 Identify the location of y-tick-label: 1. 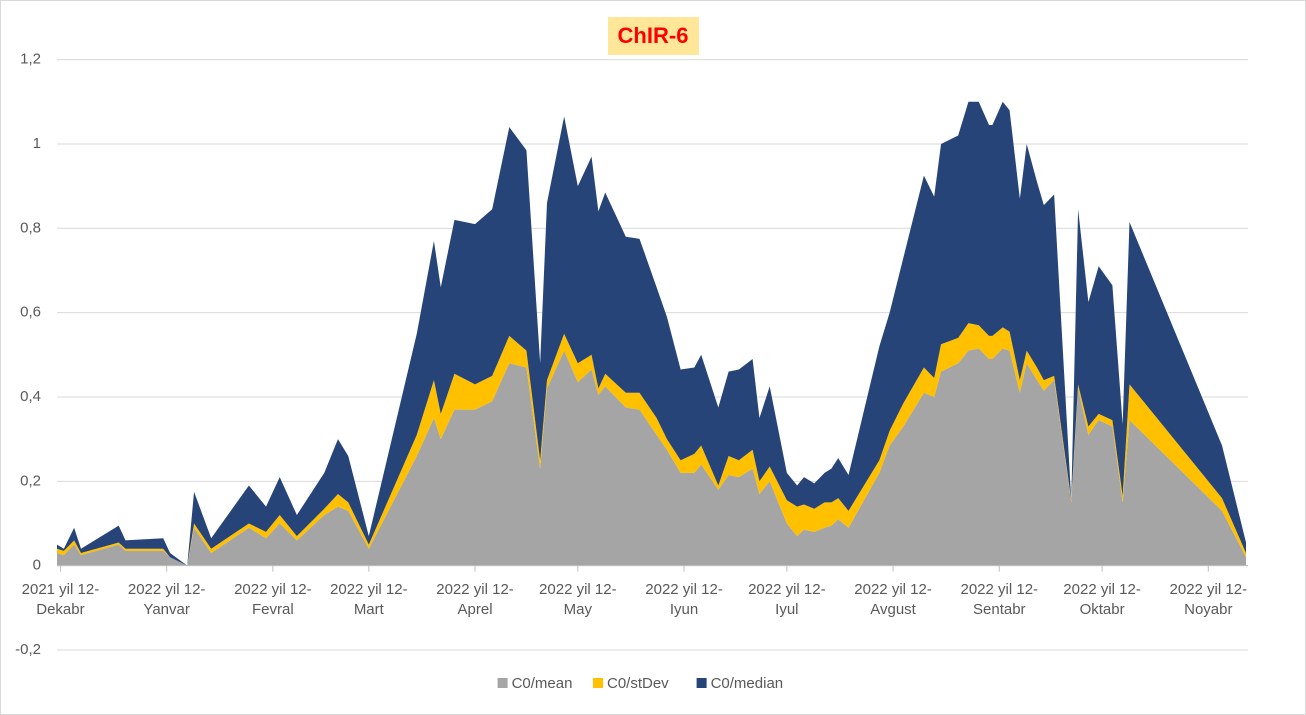
(37, 143).